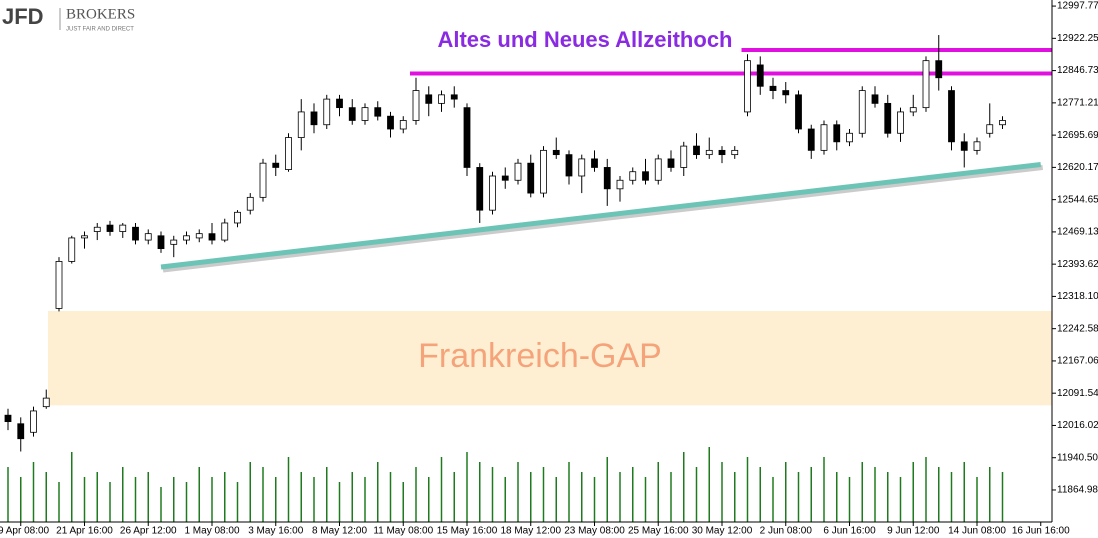 The width and height of the screenshot is (1098, 538). I want to click on y-tick-label: 12091.54, so click(1077, 393).